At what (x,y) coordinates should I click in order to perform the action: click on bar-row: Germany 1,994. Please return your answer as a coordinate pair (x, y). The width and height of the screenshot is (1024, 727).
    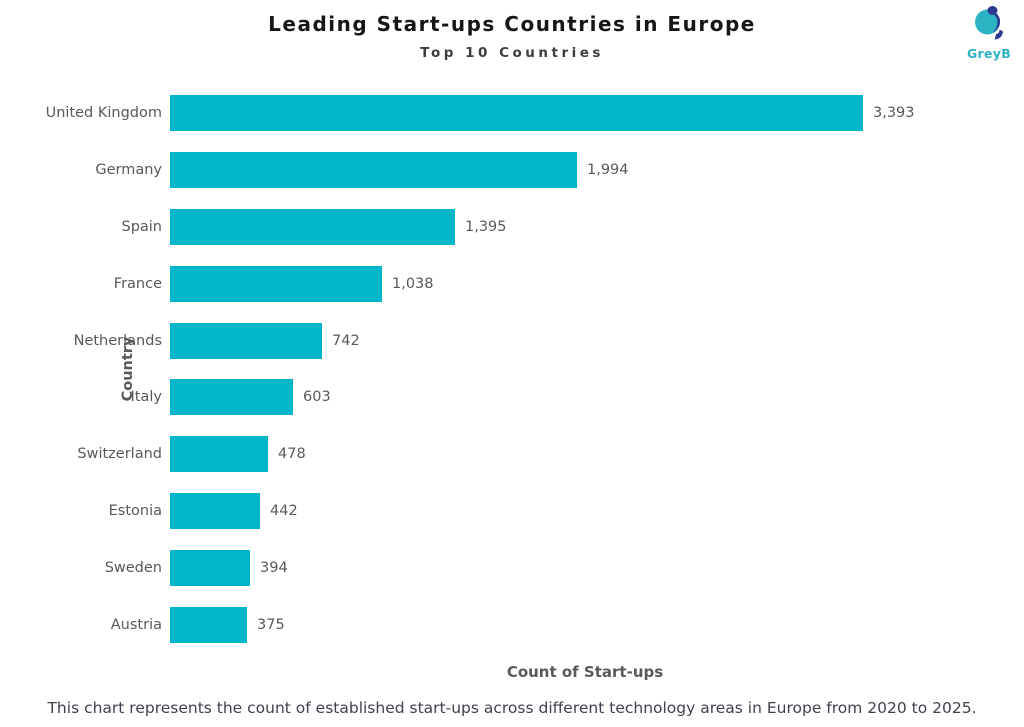
    Looking at the image, I should click on (512, 170).